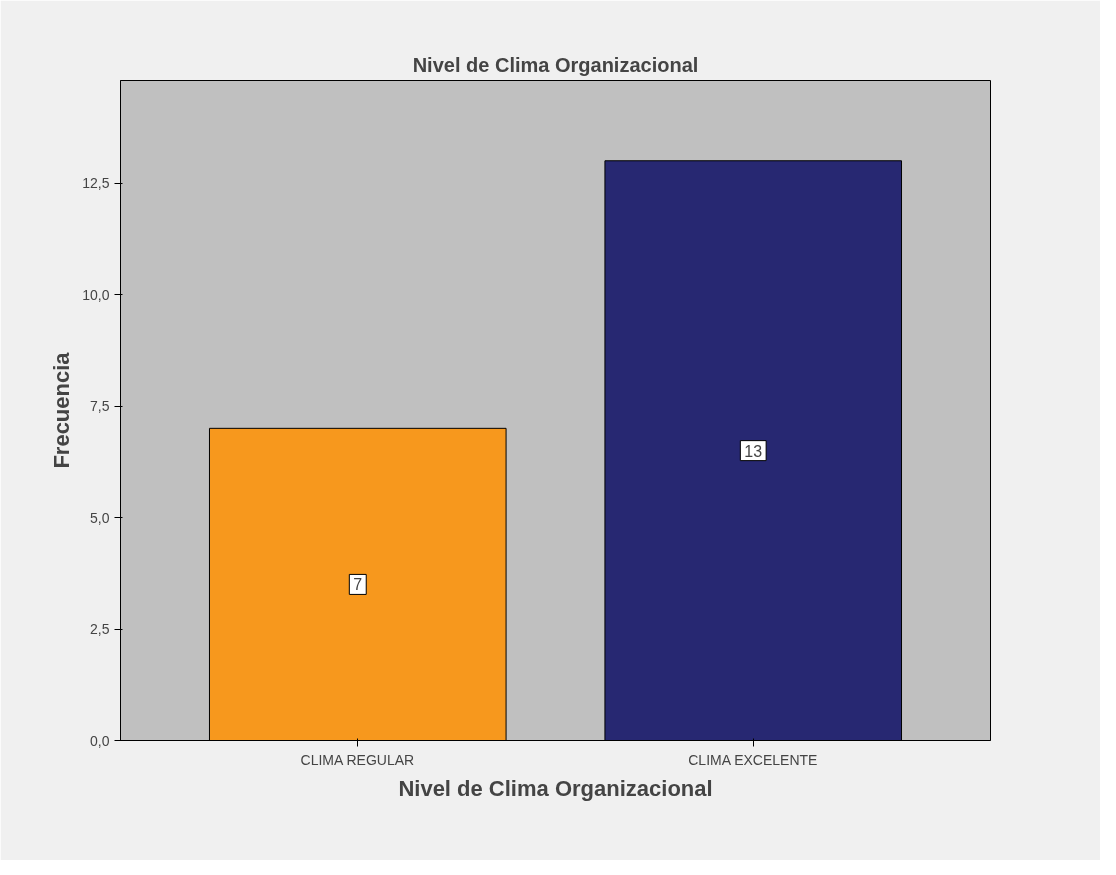  Describe the element at coordinates (100, 629) in the screenshot. I see `y-tick-label: 2,5` at that location.